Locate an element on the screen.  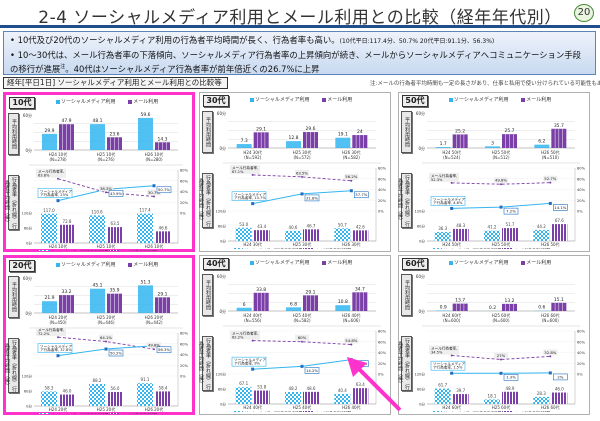
svg-text: 53.0 is located at coordinates (243, 224).